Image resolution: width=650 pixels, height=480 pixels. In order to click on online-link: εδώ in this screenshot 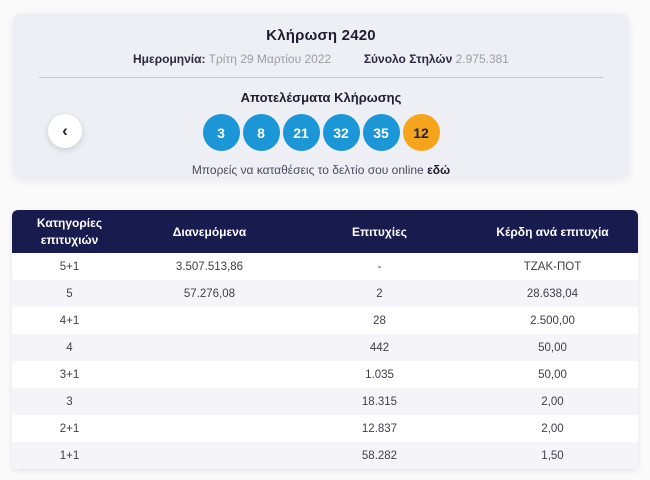, I will do `click(439, 170)`.